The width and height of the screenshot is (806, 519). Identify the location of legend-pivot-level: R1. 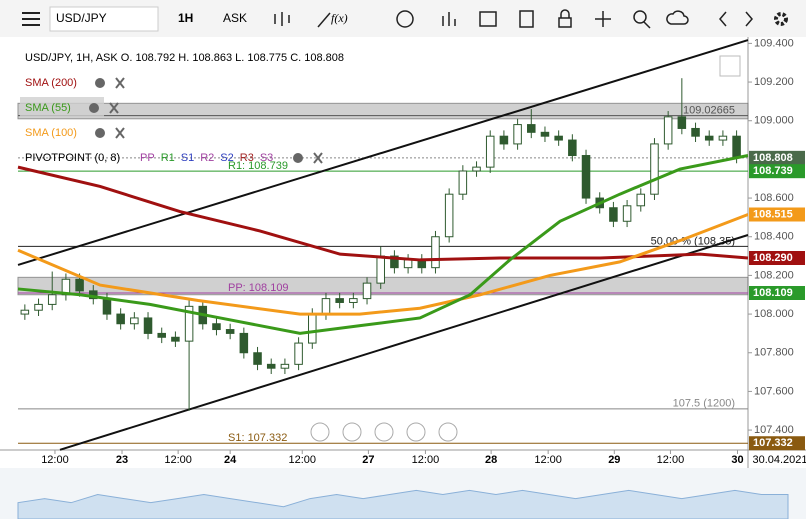
(168, 158).